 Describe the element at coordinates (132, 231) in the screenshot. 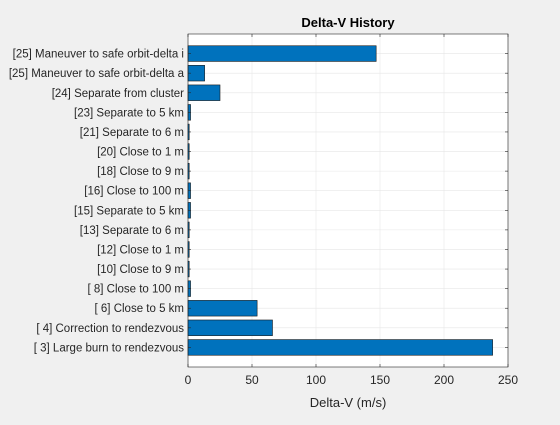

I see `y-tick-label: [13] Separate to 6 m` at that location.